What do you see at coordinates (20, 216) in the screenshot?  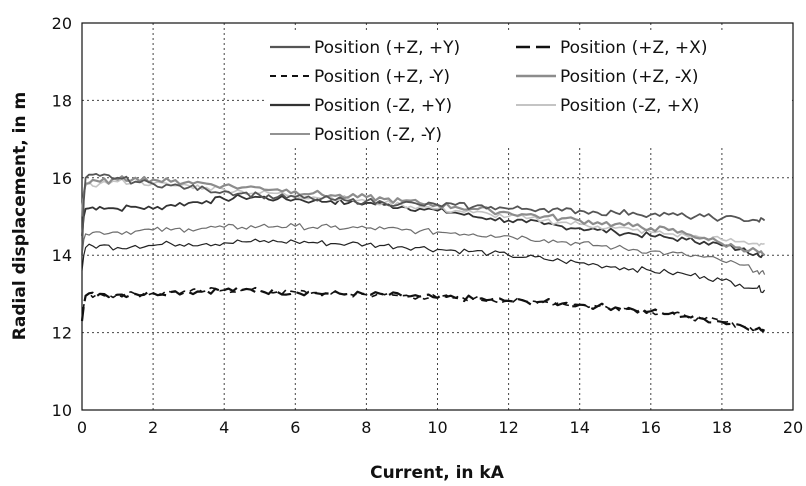 I see `y-axis-title: Radial displacement, in m` at bounding box center [20, 216].